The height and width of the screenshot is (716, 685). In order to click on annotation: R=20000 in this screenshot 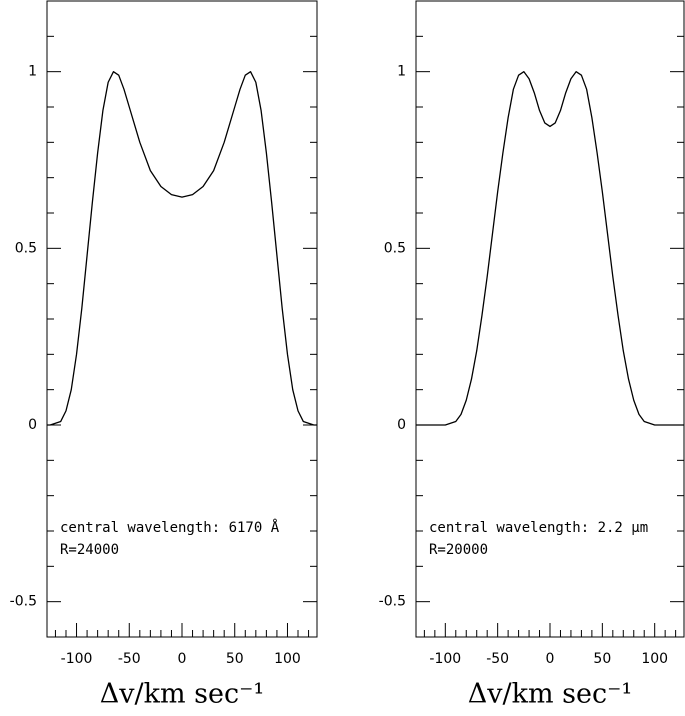, I will do `click(458, 550)`.